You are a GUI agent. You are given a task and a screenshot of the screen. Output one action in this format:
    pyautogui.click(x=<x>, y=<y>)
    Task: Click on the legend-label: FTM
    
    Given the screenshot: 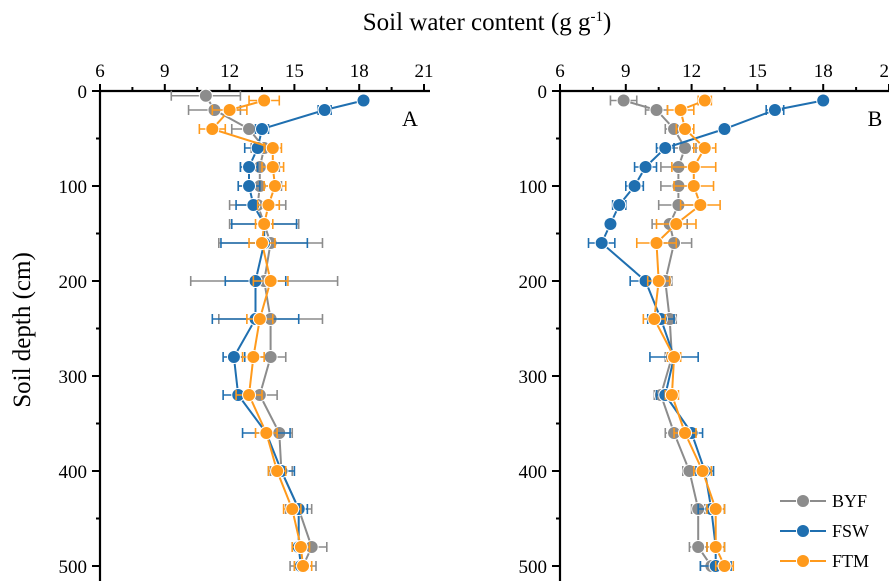 What is the action you would take?
    pyautogui.click(x=850, y=561)
    